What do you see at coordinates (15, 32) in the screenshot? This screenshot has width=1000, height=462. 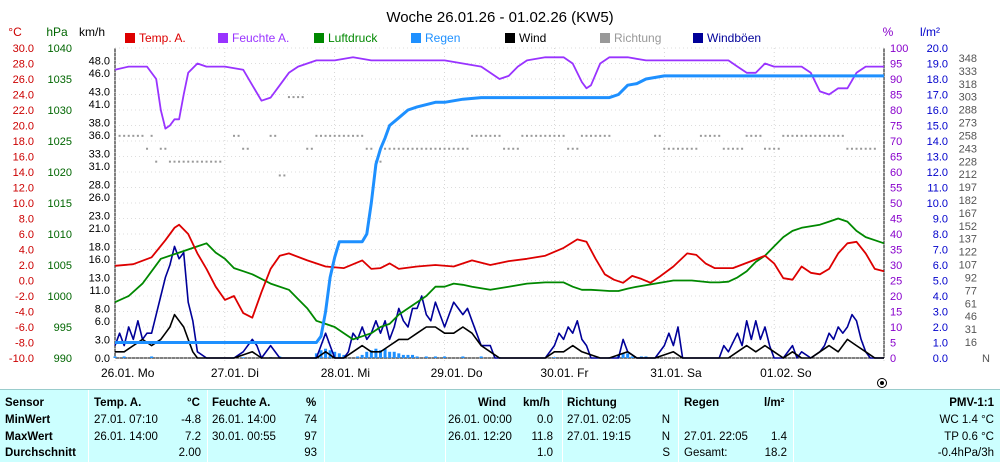 I see `temp-axis-unit: °C` at bounding box center [15, 32].